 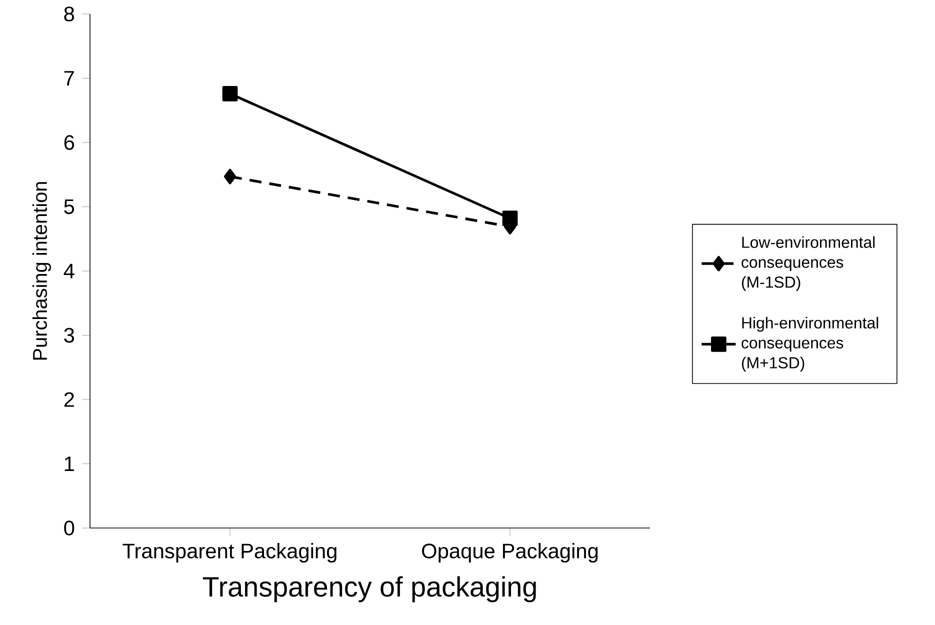 What do you see at coordinates (510, 553) in the screenshot?
I see `x-tick-label: Opaque Packaging` at bounding box center [510, 553].